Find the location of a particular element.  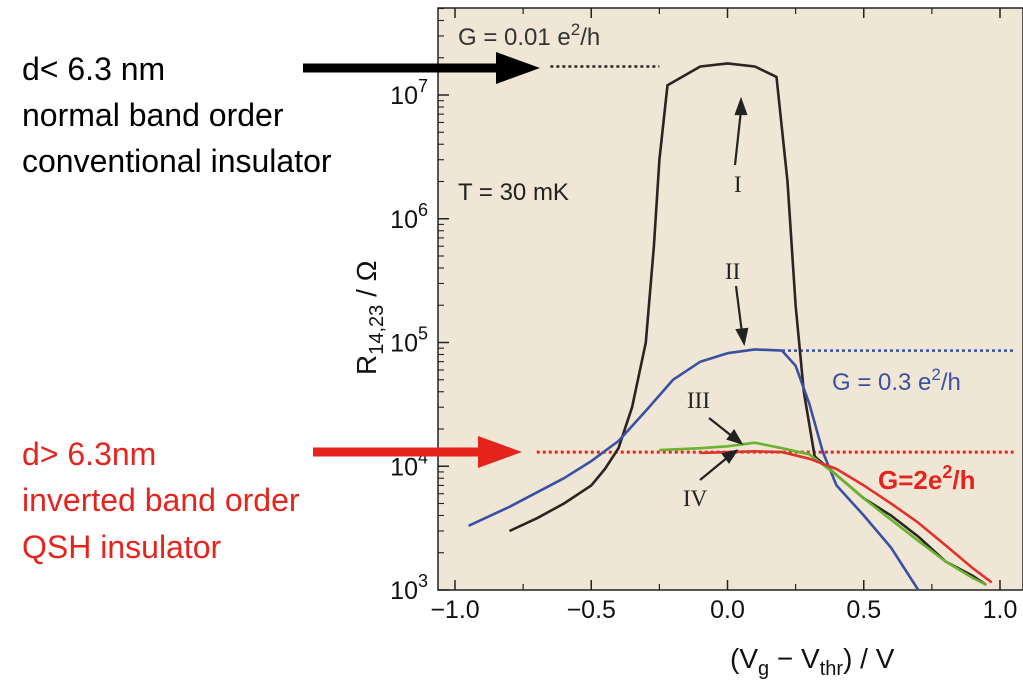

arrow-iii is located at coordinates (721, 427).